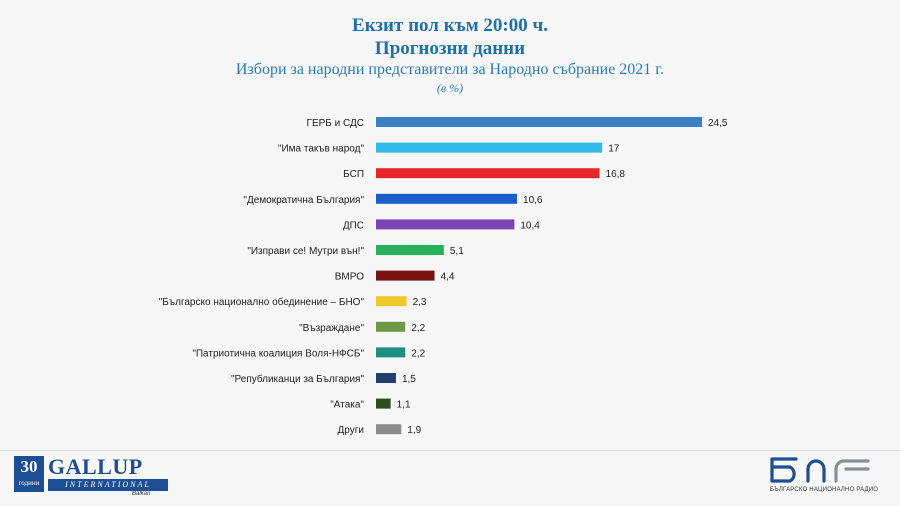 The image size is (900, 506). Describe the element at coordinates (262, 302) in the screenshot. I see `category-label: "Българско национално обединение – БНО"` at that location.